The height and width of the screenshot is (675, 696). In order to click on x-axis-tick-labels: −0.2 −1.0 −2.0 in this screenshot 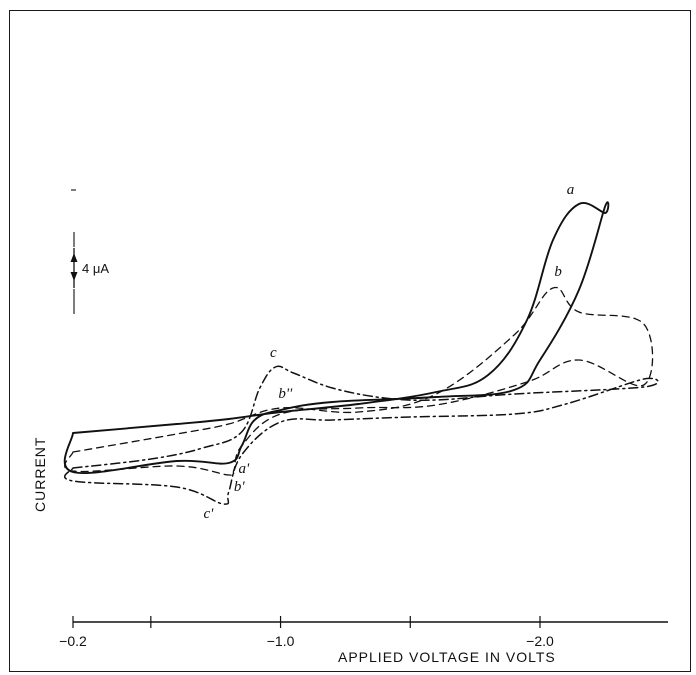, I will do `click(306, 641)`.